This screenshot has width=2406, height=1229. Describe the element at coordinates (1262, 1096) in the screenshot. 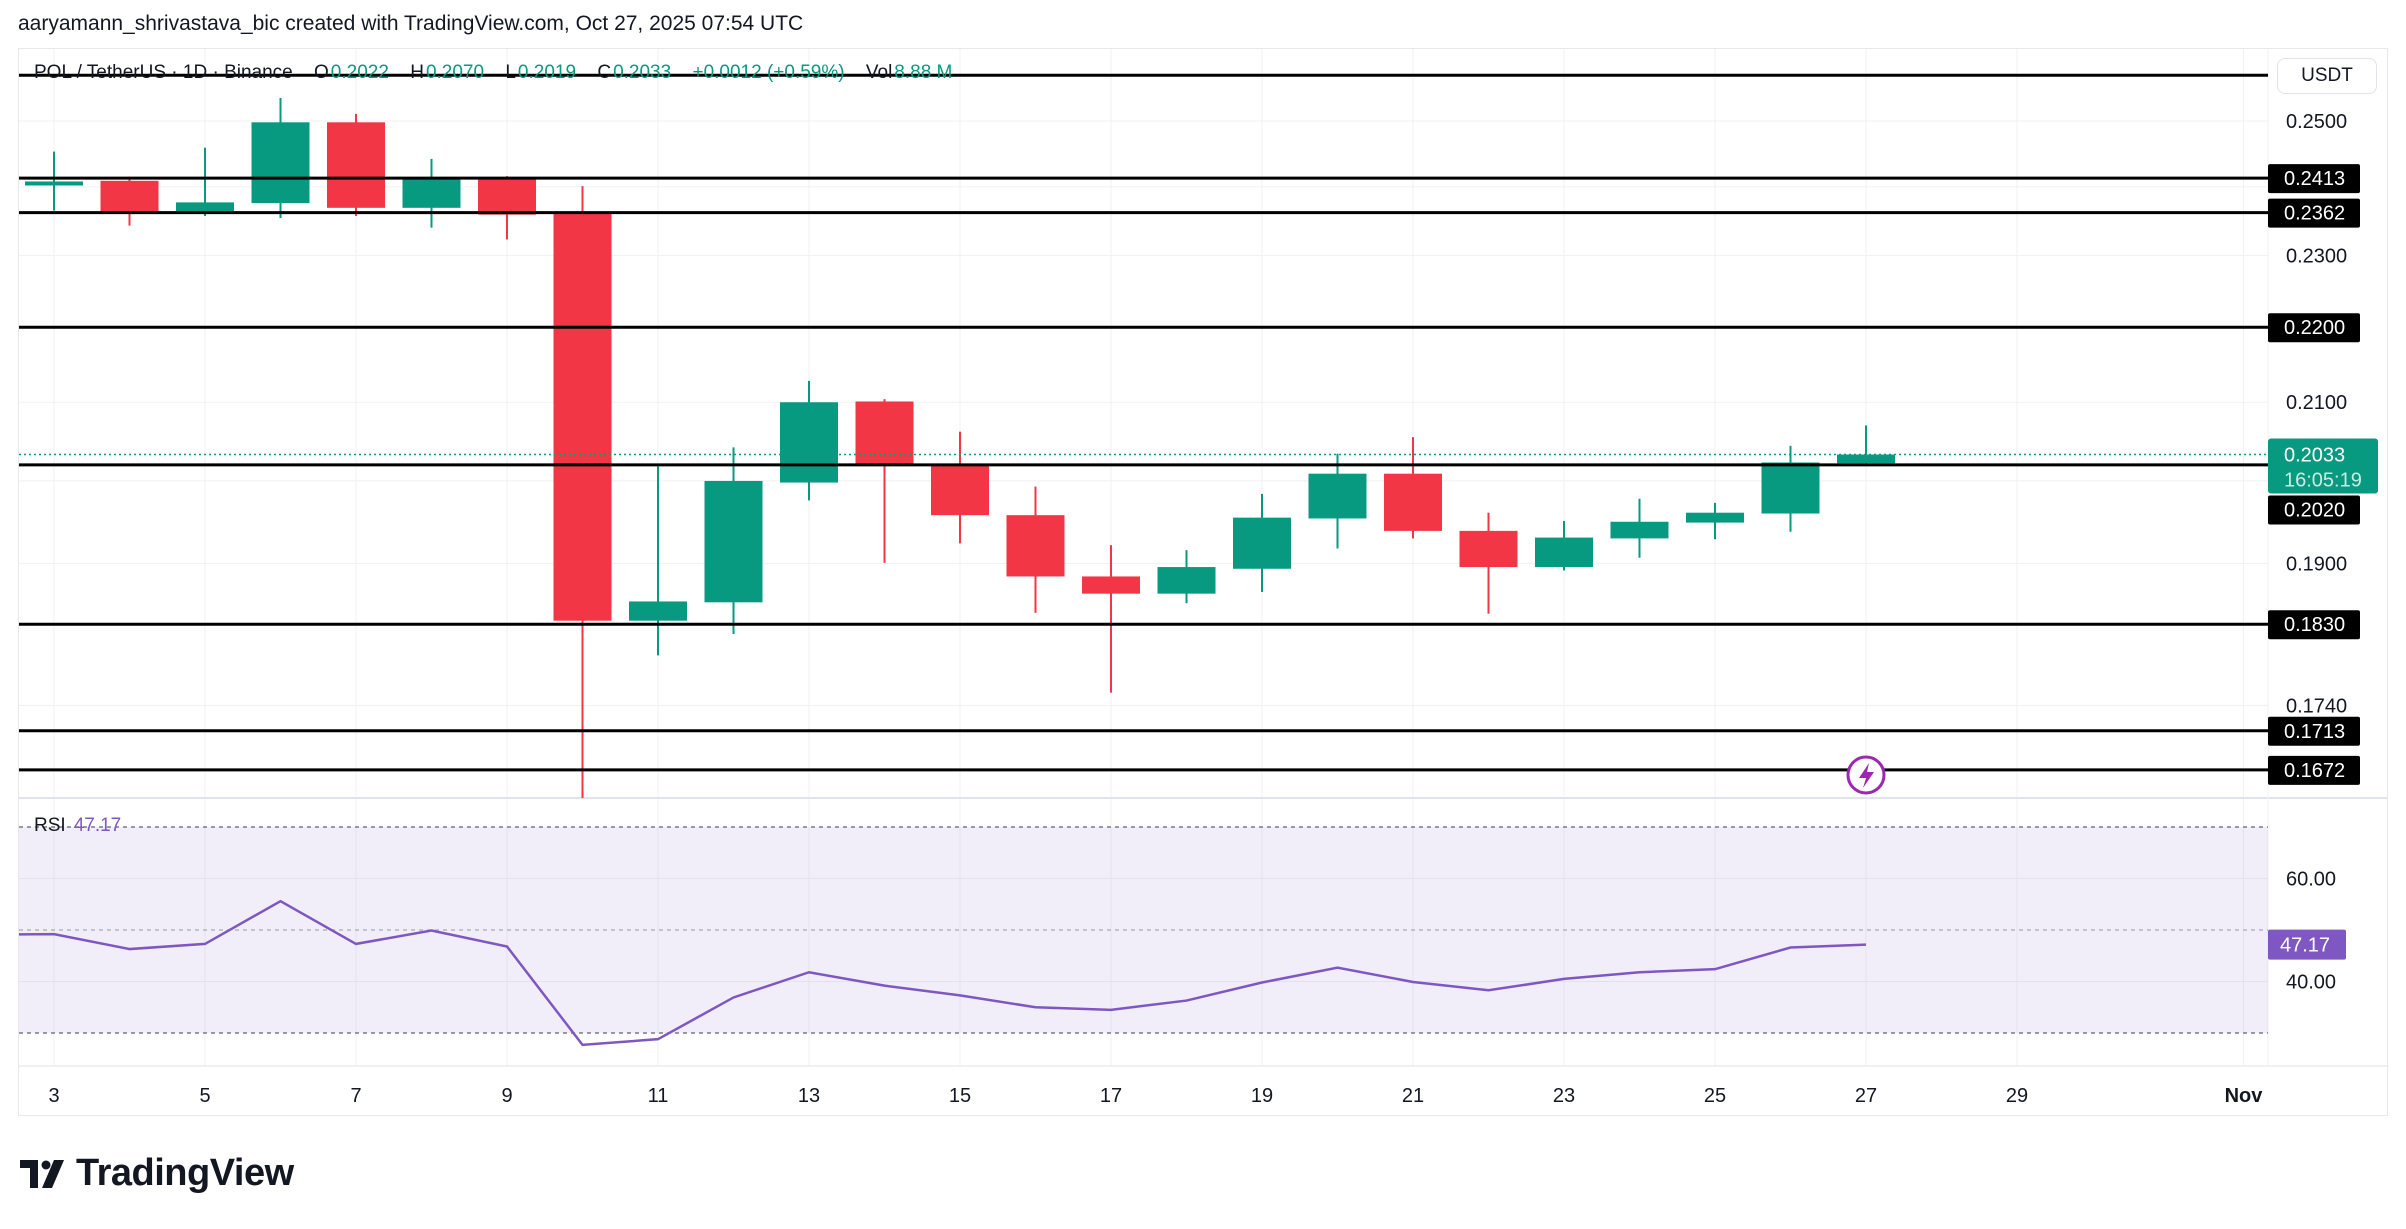

I see `time-tick-label: 19` at that location.